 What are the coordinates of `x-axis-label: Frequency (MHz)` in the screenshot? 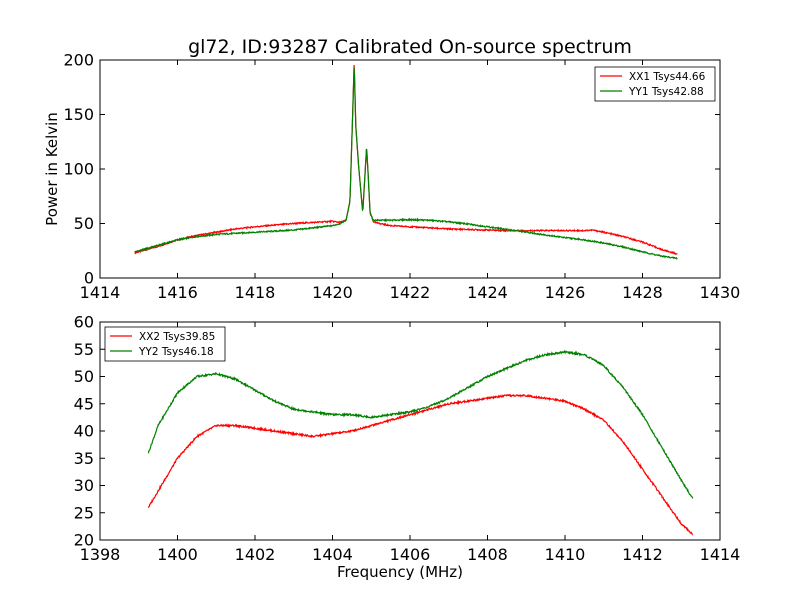 It's located at (400, 572).